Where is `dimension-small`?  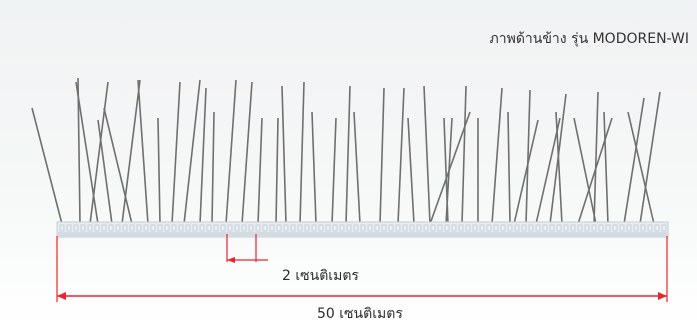 dimension-small is located at coordinates (247, 248).